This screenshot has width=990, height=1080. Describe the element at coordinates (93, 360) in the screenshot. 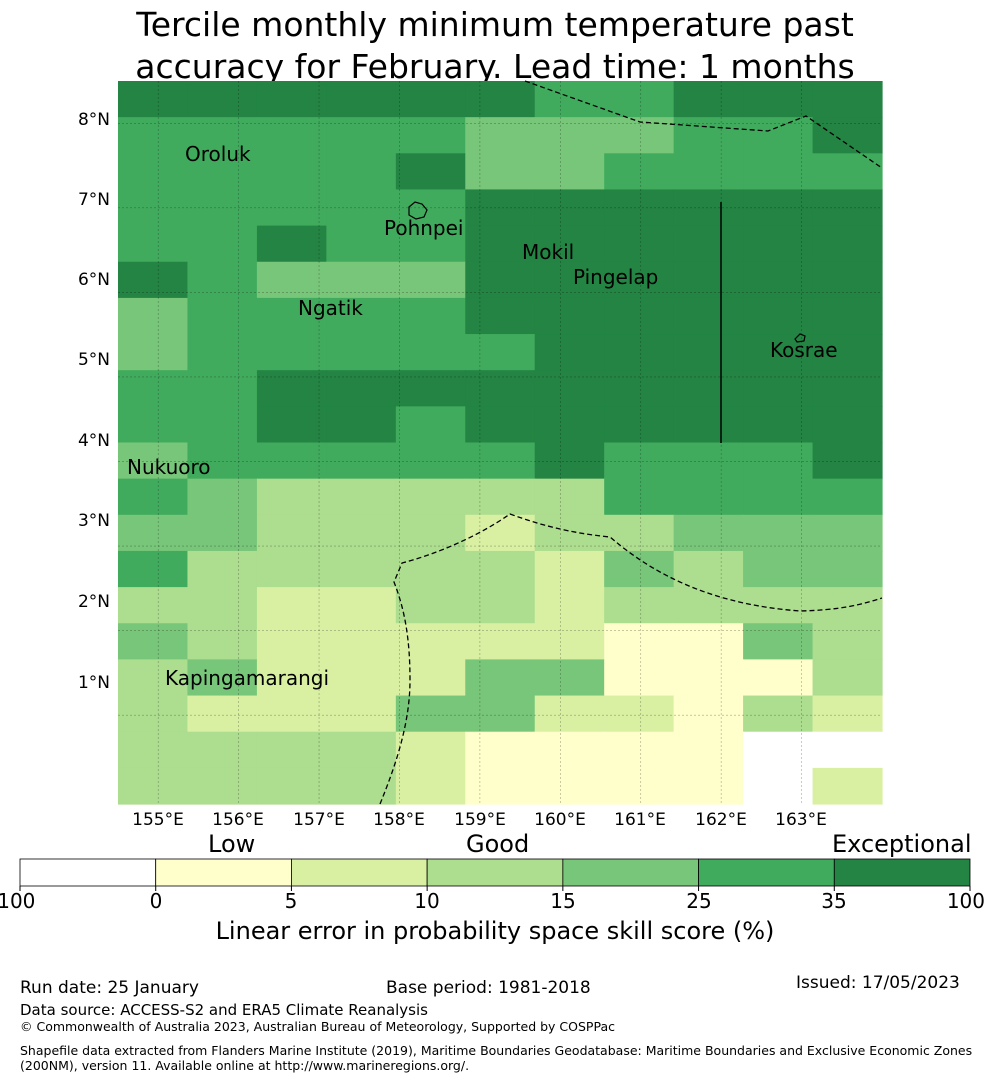

I see `lat-label-5n: 5°N` at that location.